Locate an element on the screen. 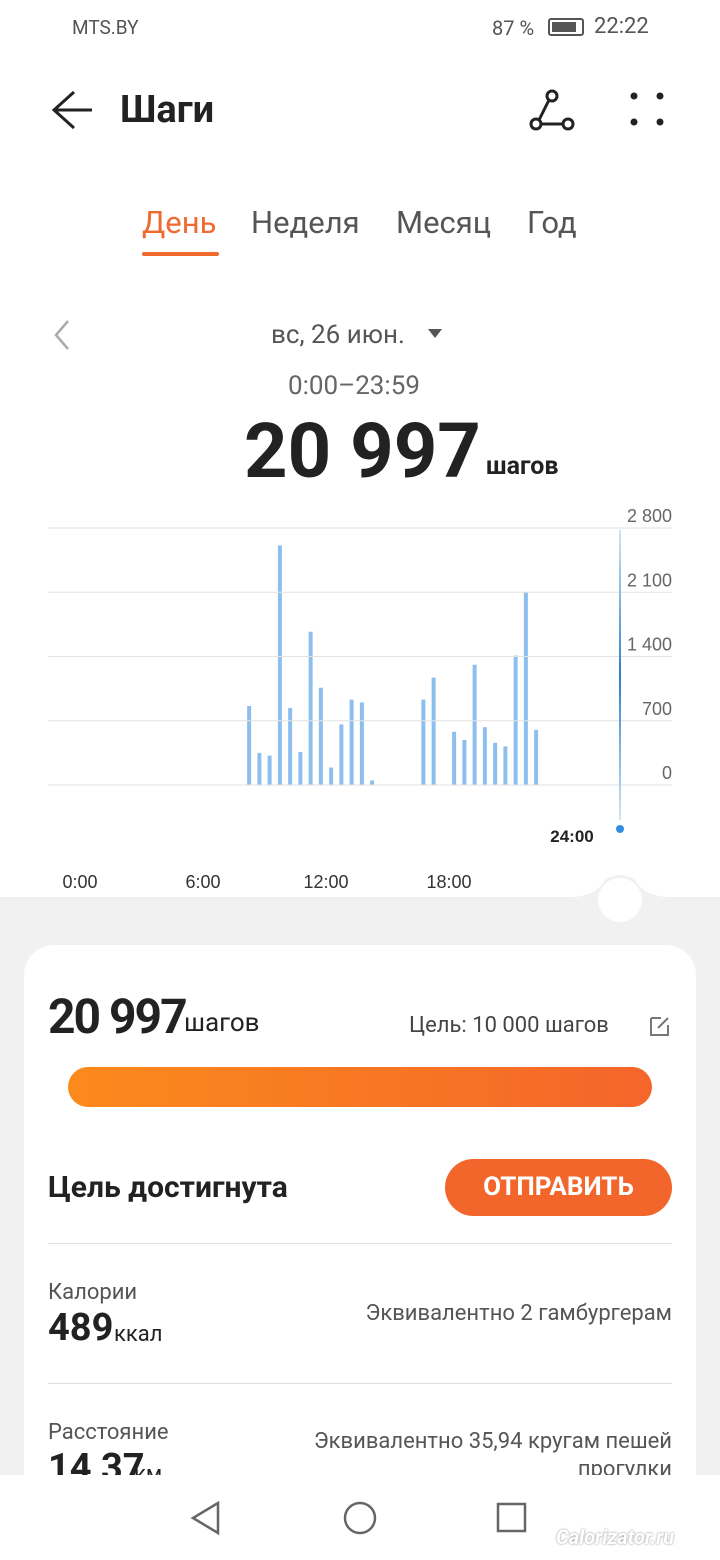 The height and width of the screenshot is (1560, 720). calories-value: 489 is located at coordinates (81, 1328).